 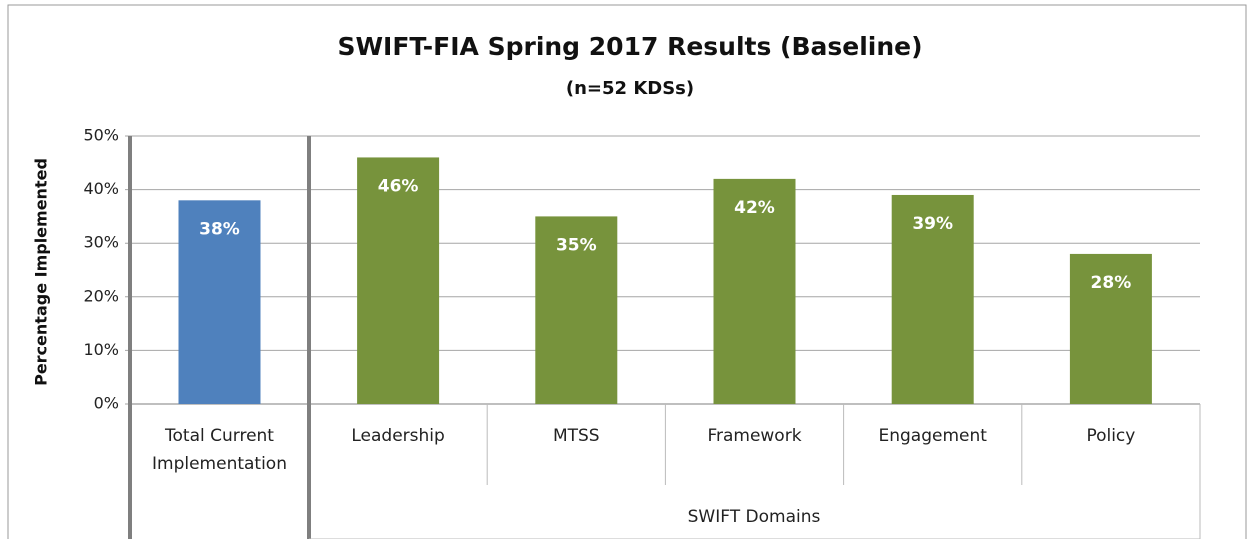 What do you see at coordinates (101, 242) in the screenshot?
I see `y-tick-label: 30%` at bounding box center [101, 242].